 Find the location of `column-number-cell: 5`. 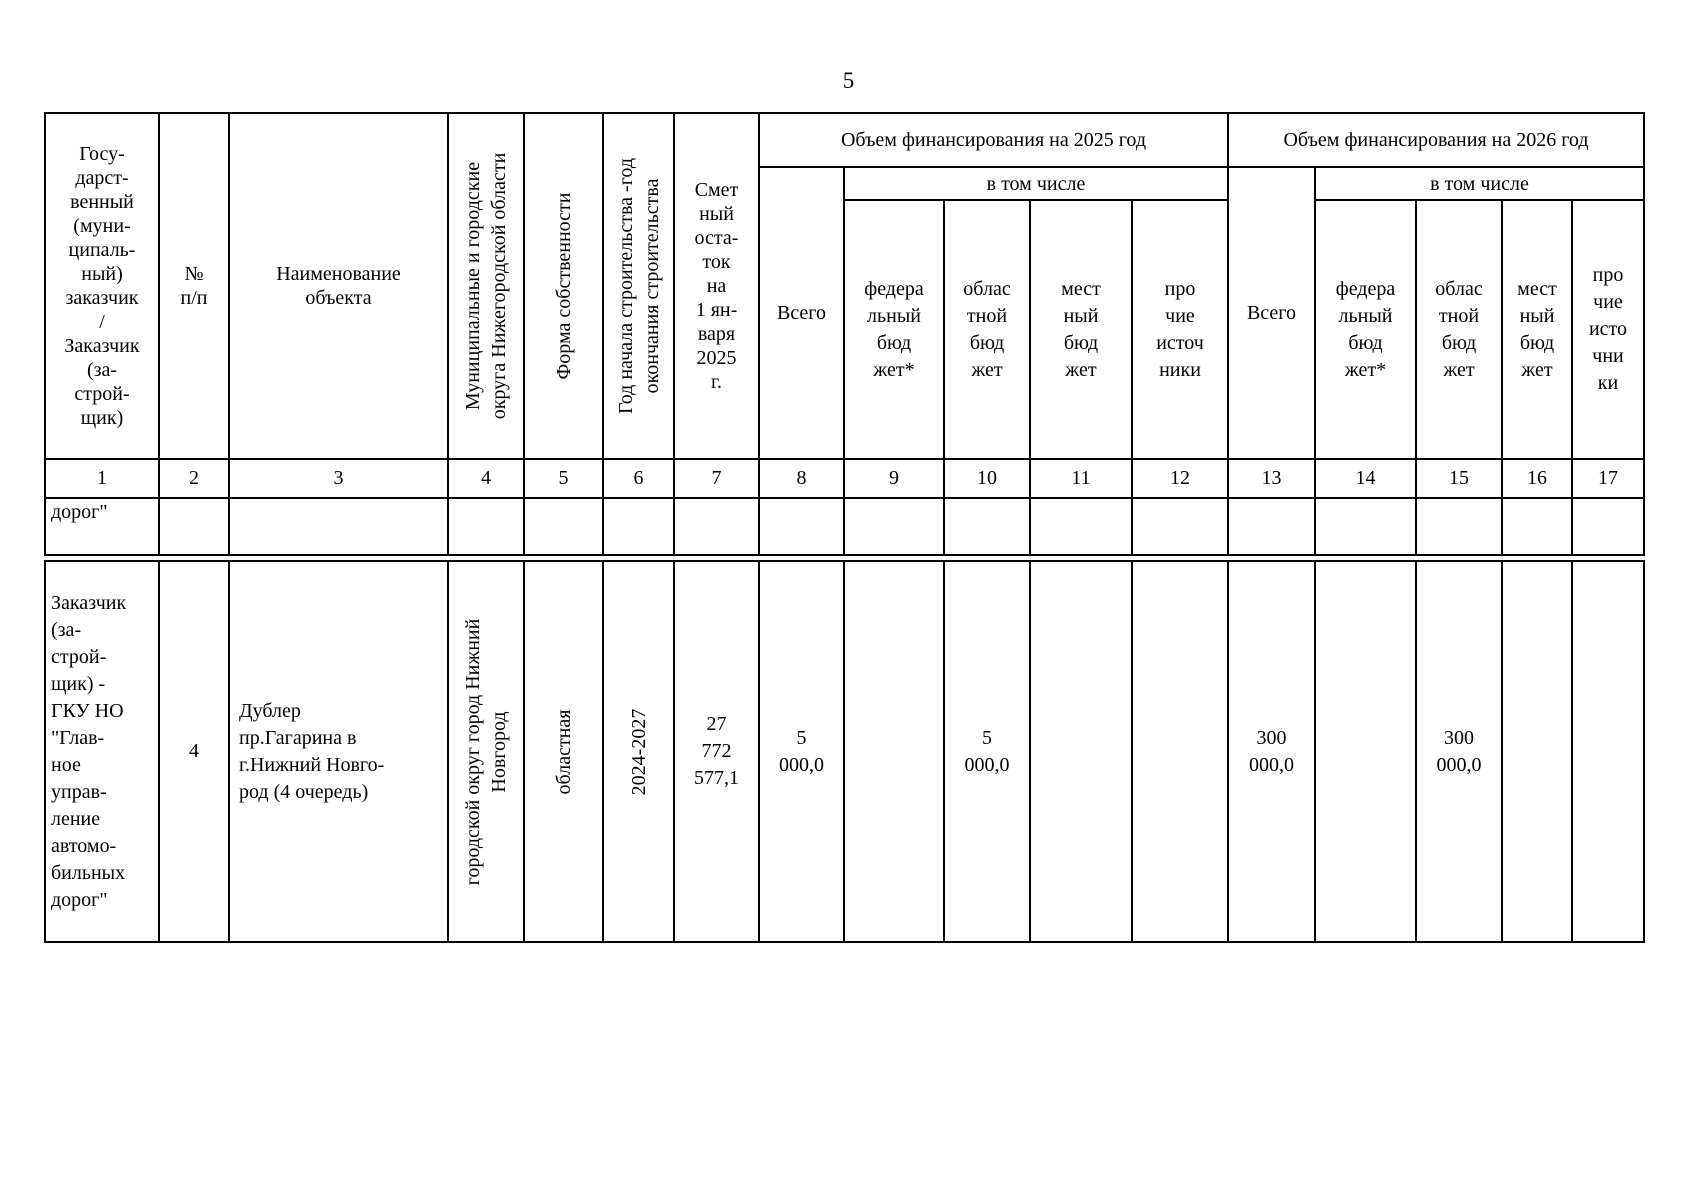

column-number-cell: 5 is located at coordinates (563, 478).